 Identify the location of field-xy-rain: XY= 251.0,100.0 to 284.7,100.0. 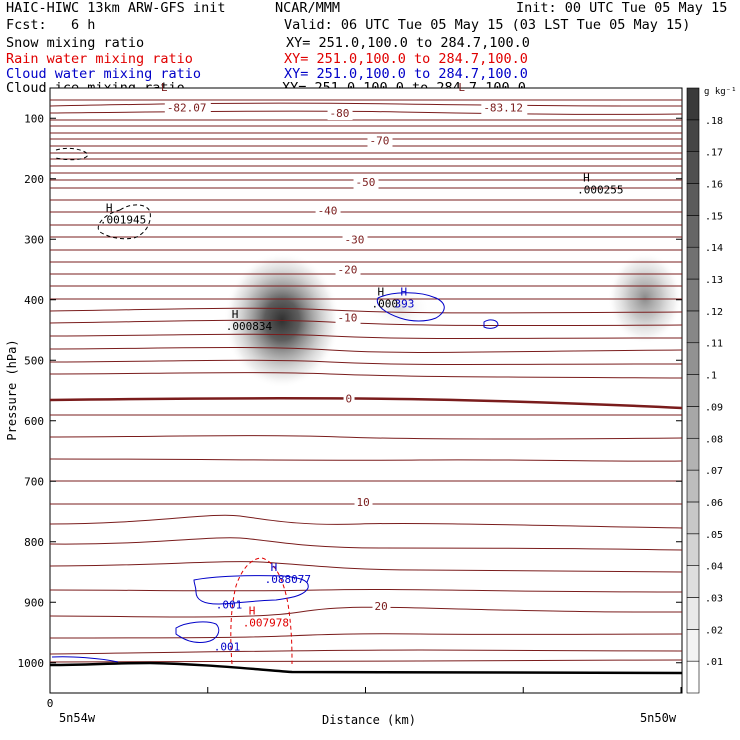
(406, 59).